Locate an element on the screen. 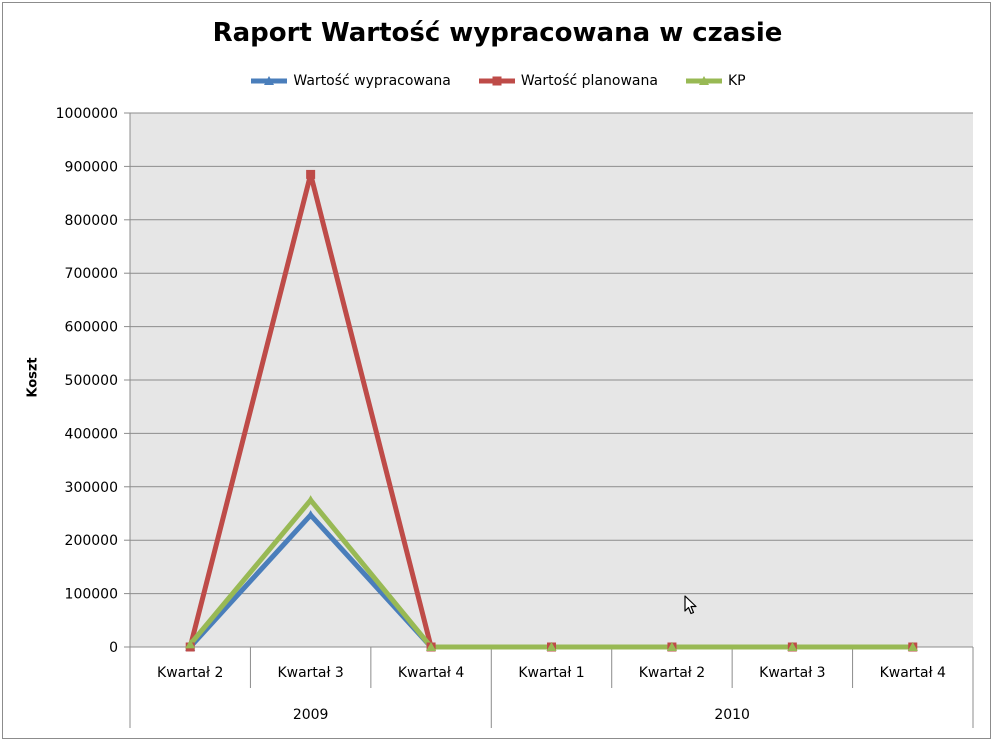 Image resolution: width=995 pixels, height=745 pixels. y-tick-label: 400000 is located at coordinates (91, 434).